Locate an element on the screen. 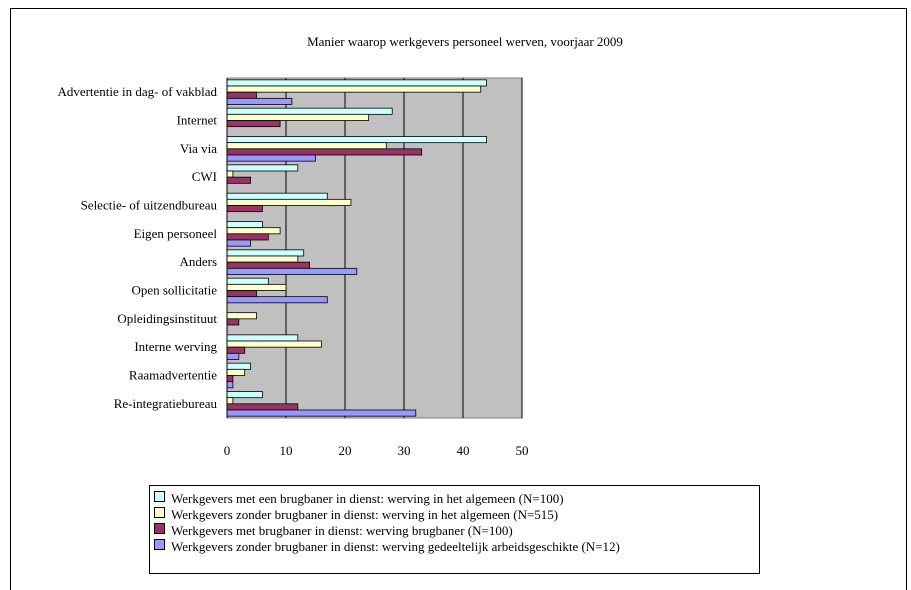 The image size is (911, 590). x-tick-label: 10 is located at coordinates (286, 450).